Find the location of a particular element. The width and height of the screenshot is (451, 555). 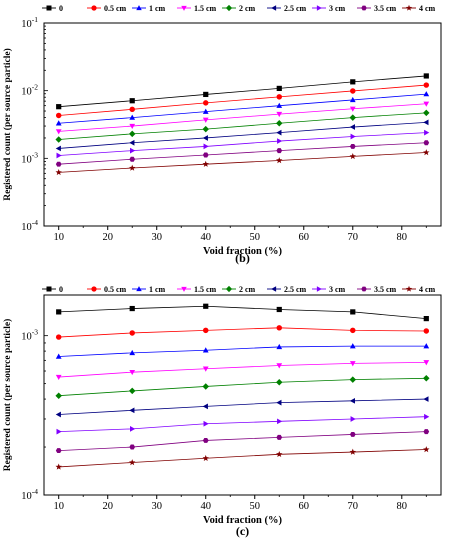

x-tick-label: 50 is located at coordinates (255, 506).